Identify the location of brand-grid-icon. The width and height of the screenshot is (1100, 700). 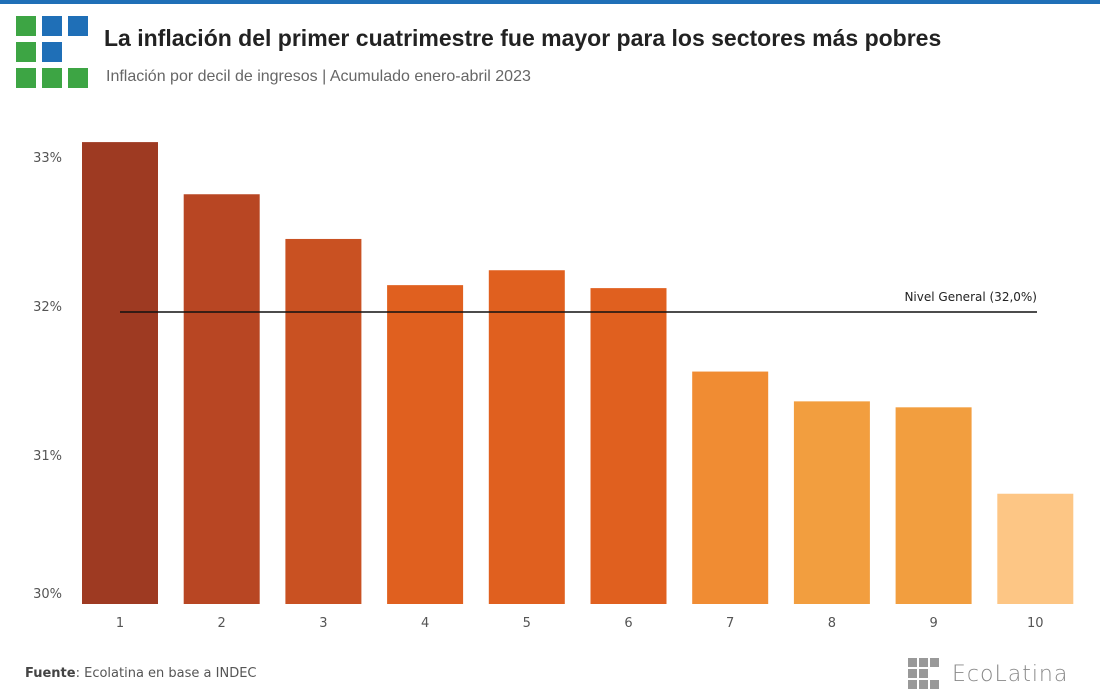
(925, 674).